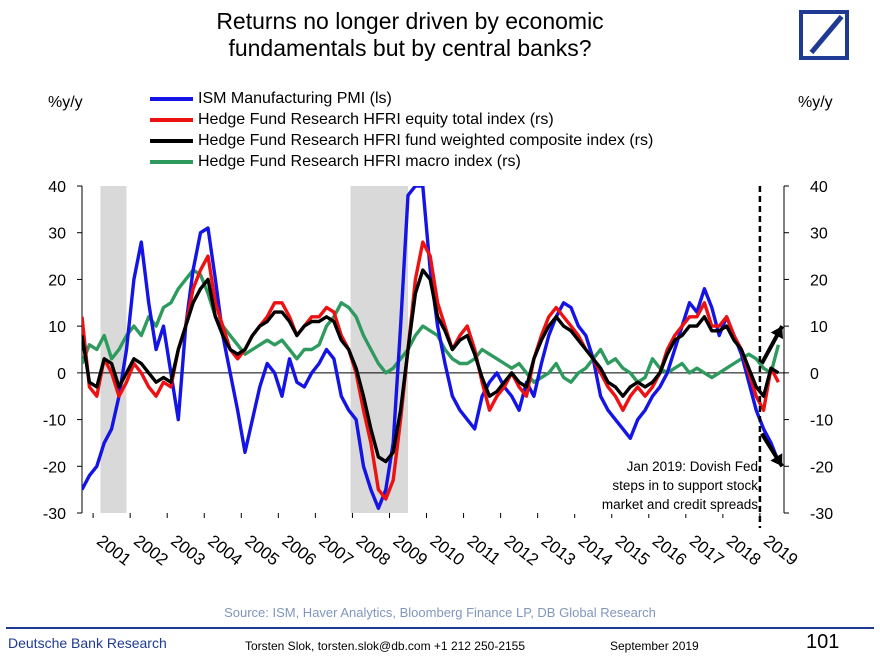 This screenshot has width=880, height=663. I want to click on legend-swatch-equity, so click(171, 119).